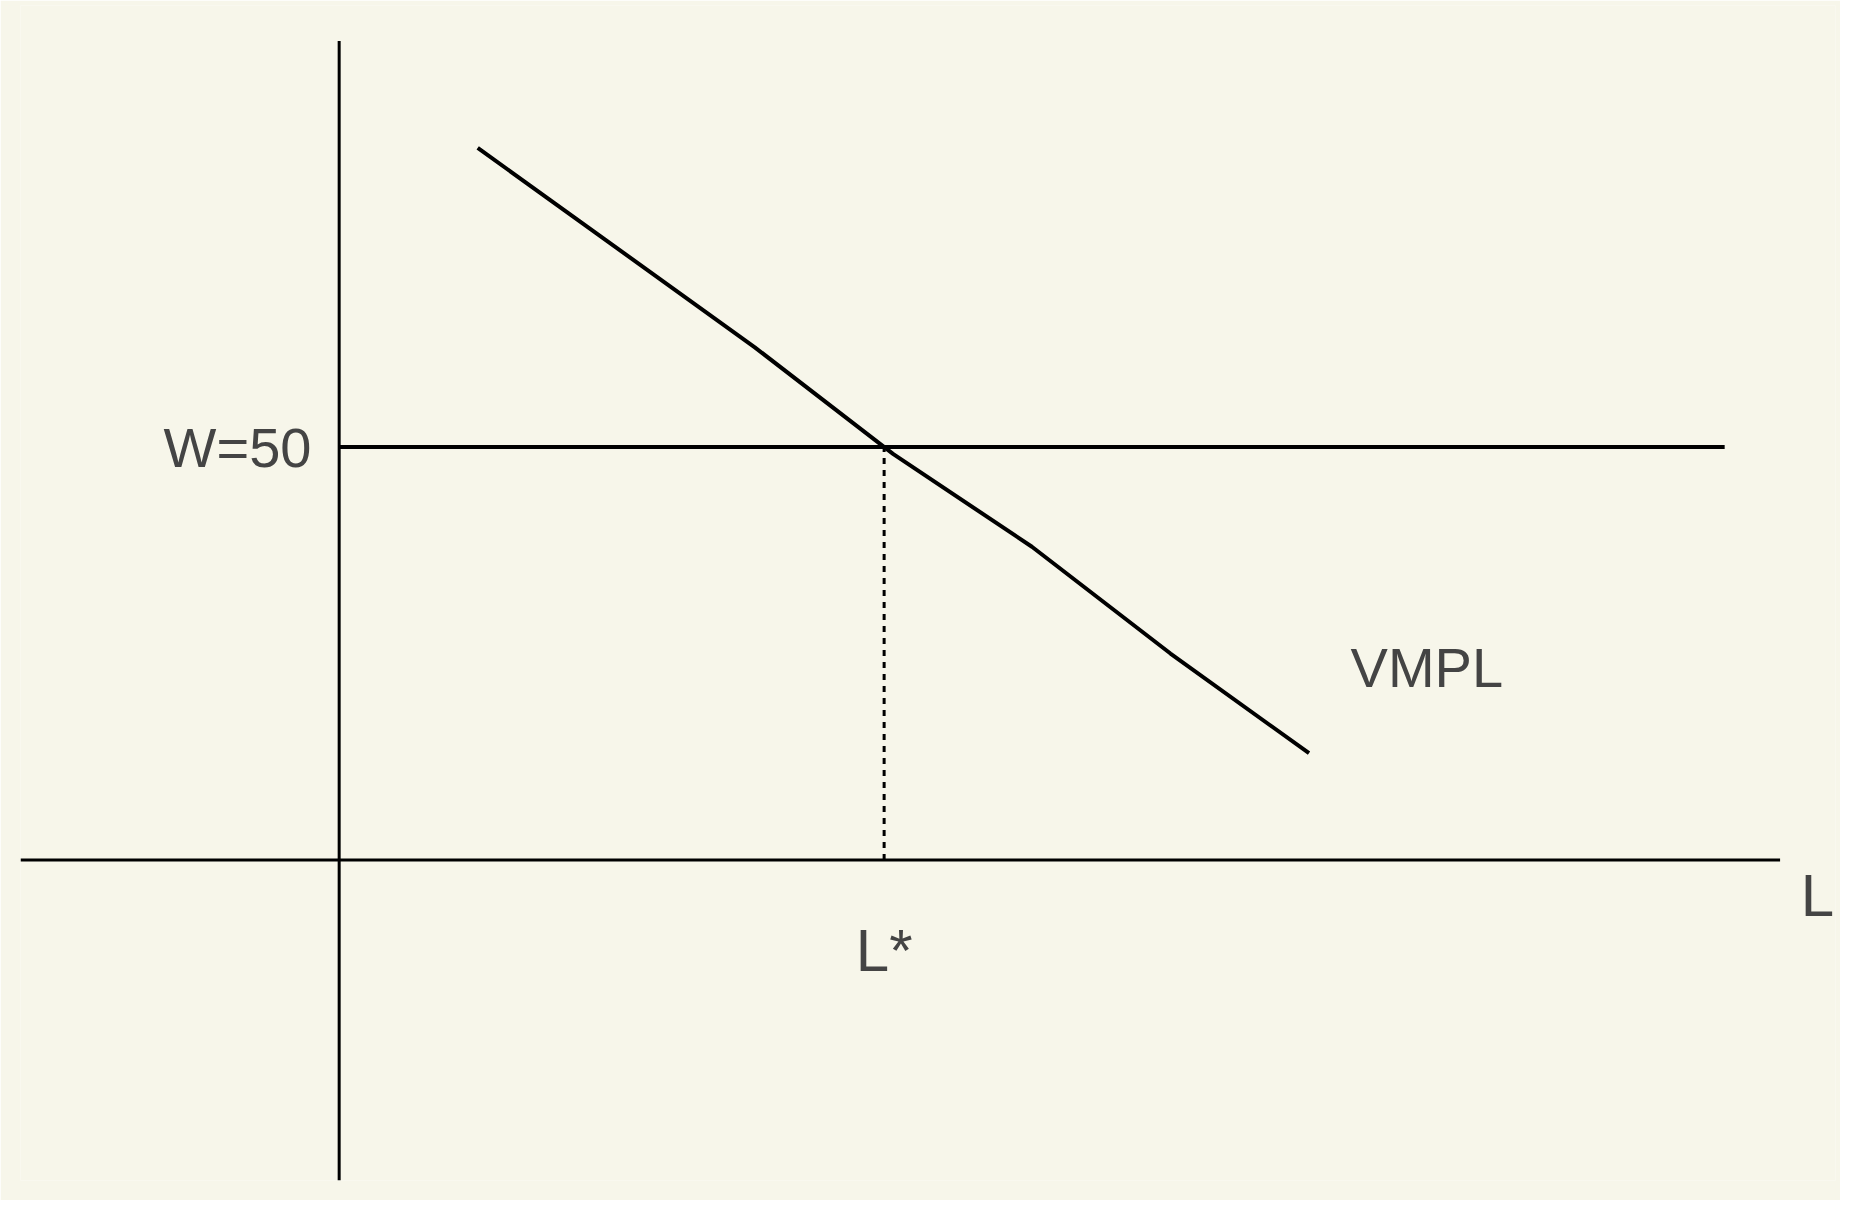 Image resolution: width=1856 pixels, height=1220 pixels. Describe the element at coordinates (1817, 896) in the screenshot. I see `x-axis-title: L` at that location.